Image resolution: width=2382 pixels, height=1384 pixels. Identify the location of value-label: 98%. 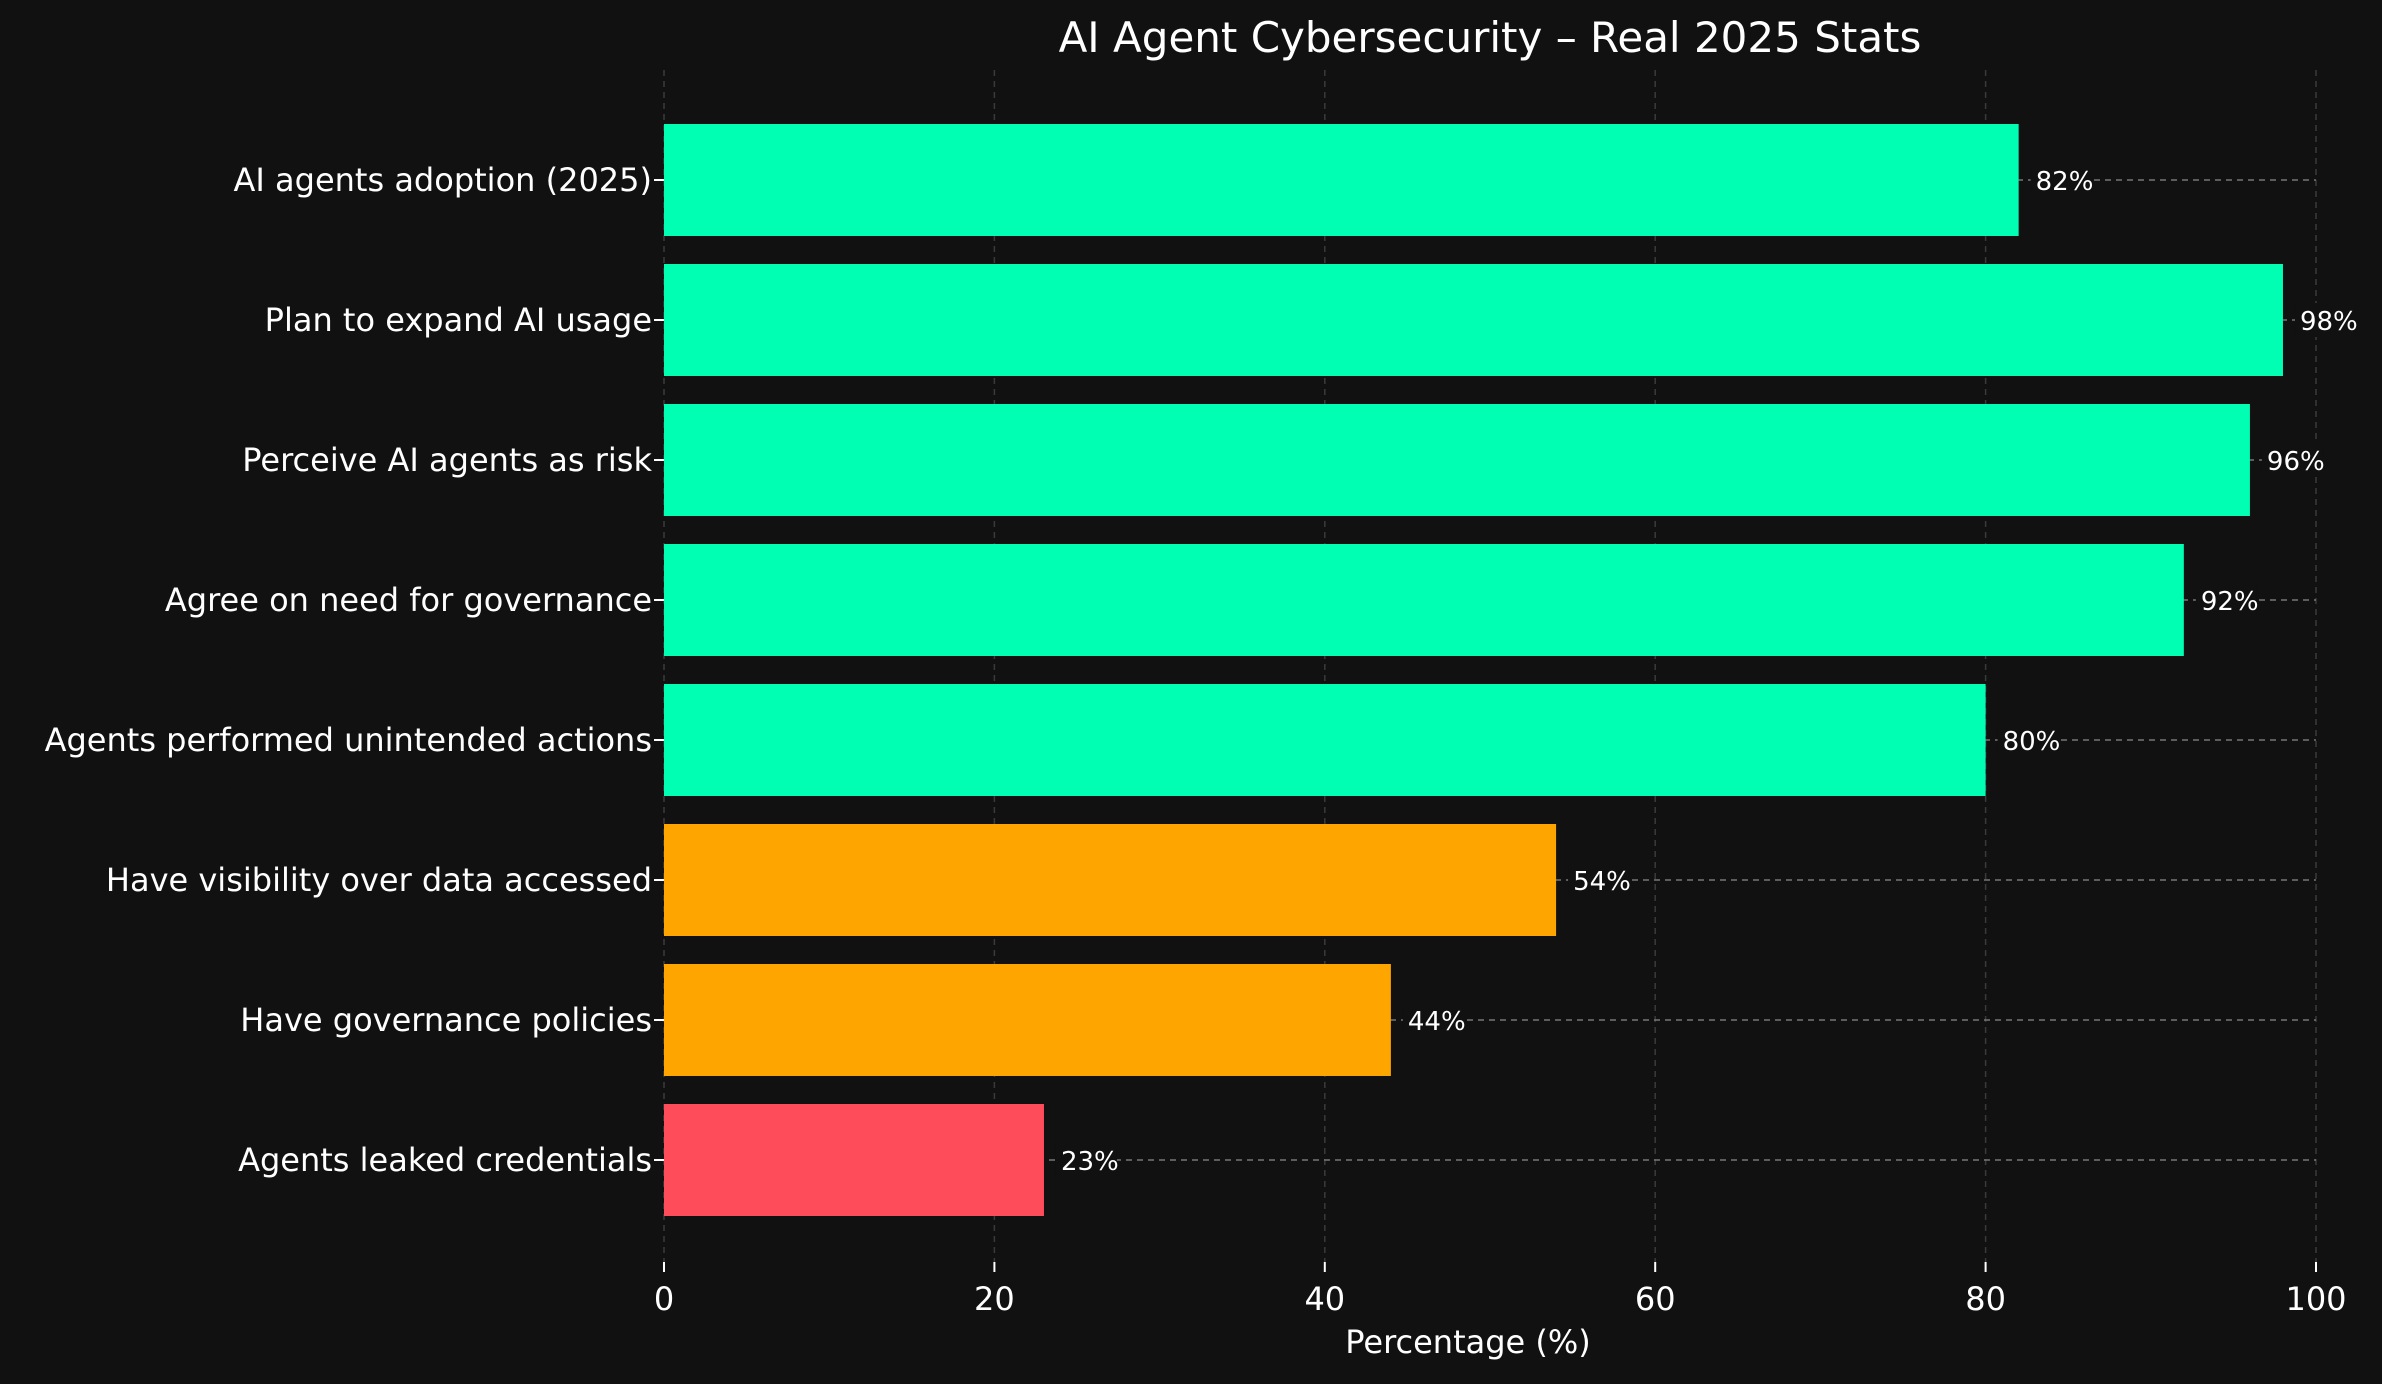
(2329, 322).